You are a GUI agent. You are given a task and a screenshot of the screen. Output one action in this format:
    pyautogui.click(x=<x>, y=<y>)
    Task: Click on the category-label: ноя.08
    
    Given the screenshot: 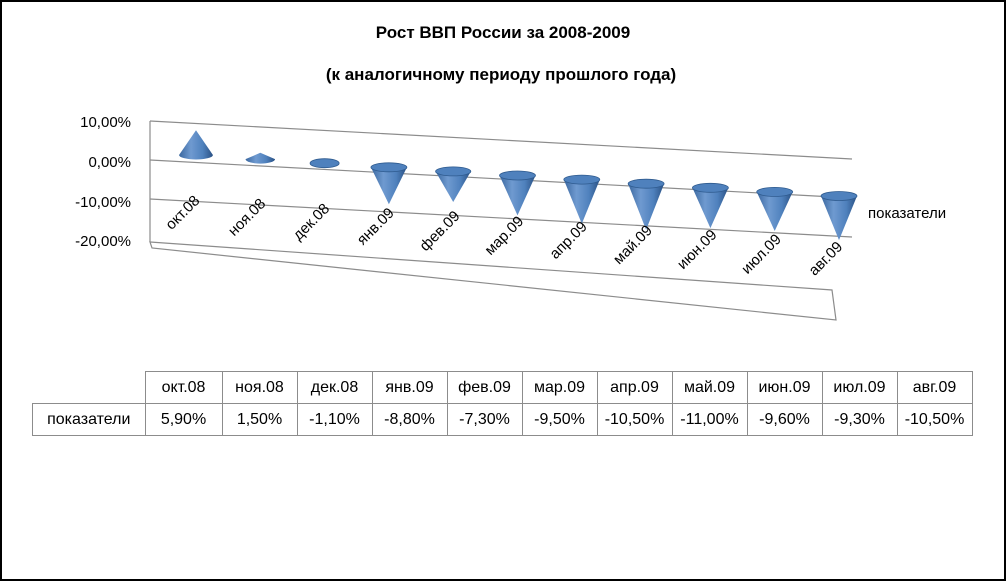 What is the action you would take?
    pyautogui.click(x=247, y=217)
    